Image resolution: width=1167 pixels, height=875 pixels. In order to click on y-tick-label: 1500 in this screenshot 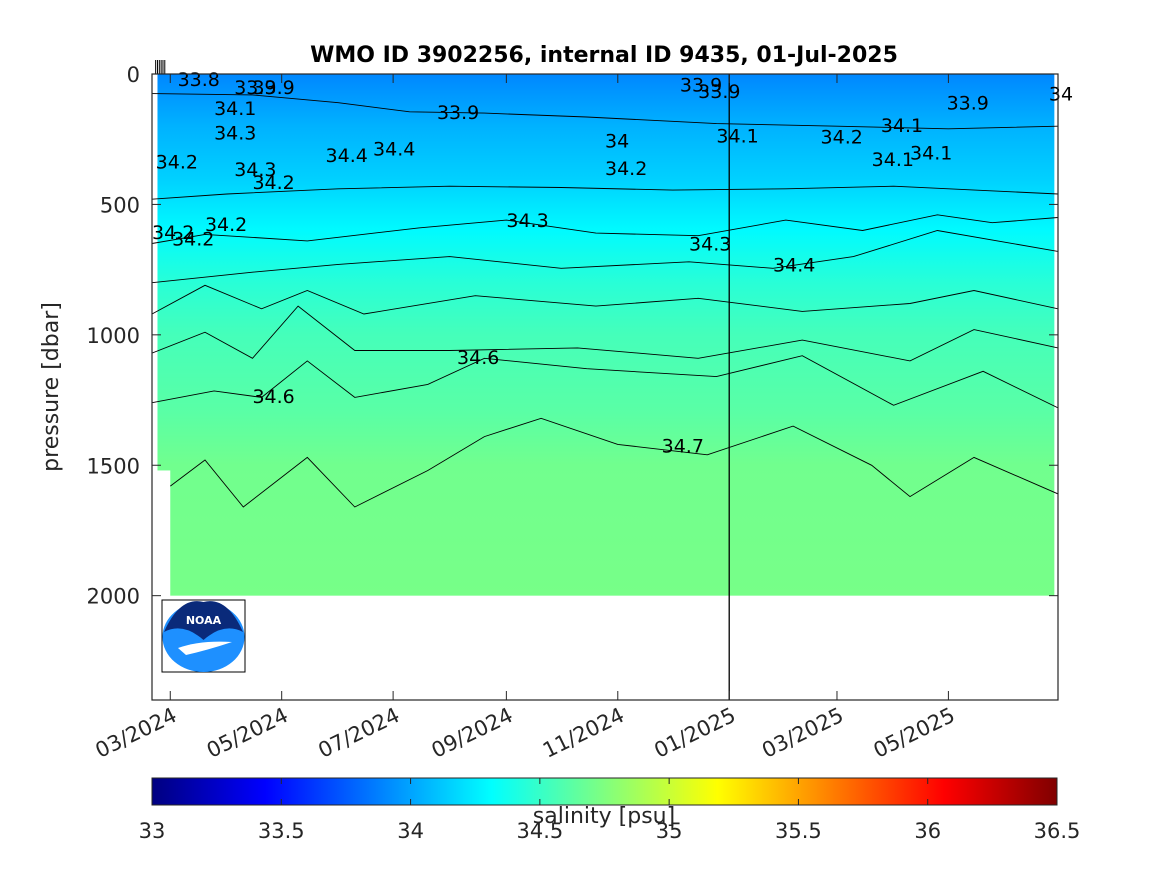, I will do `click(113, 466)`.